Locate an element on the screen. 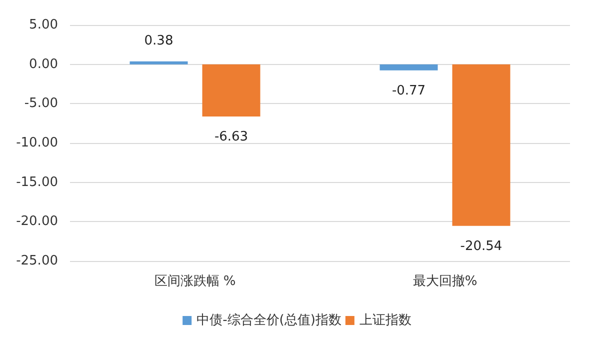  legend-label: 上证指数 is located at coordinates (385, 320).